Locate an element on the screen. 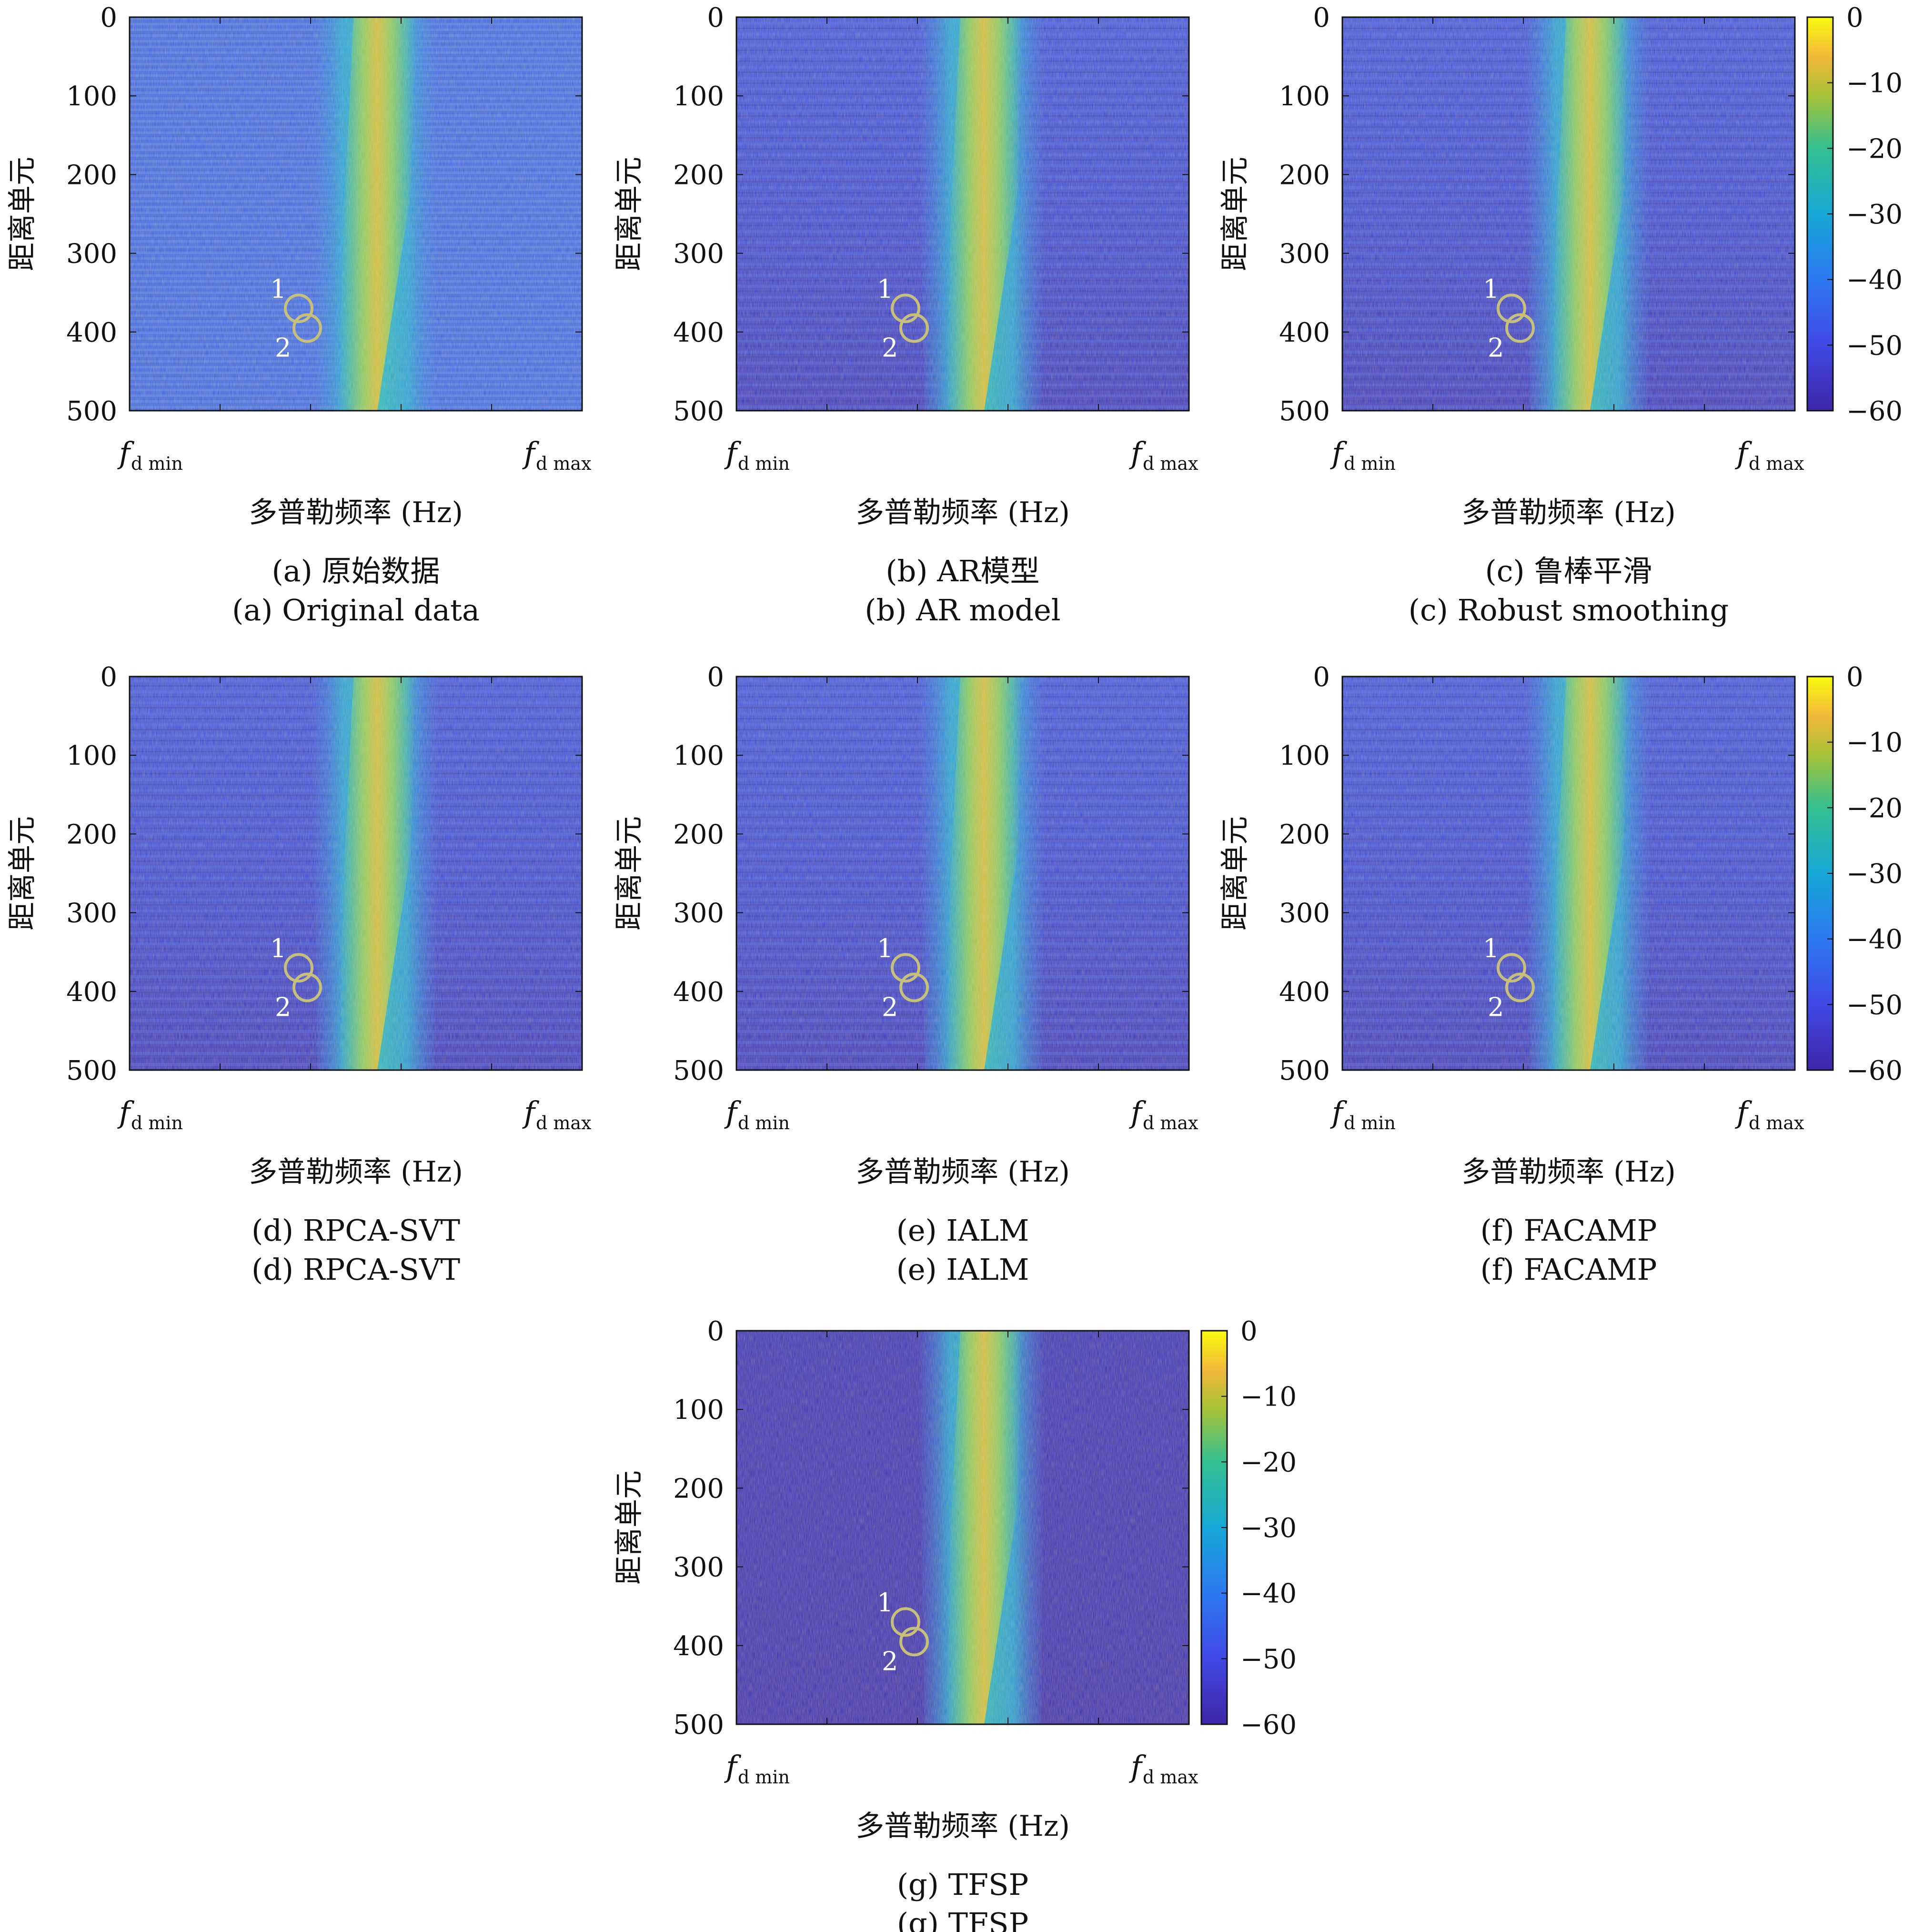  panel-caption-cn: (a) 原始数据 is located at coordinates (356, 571).